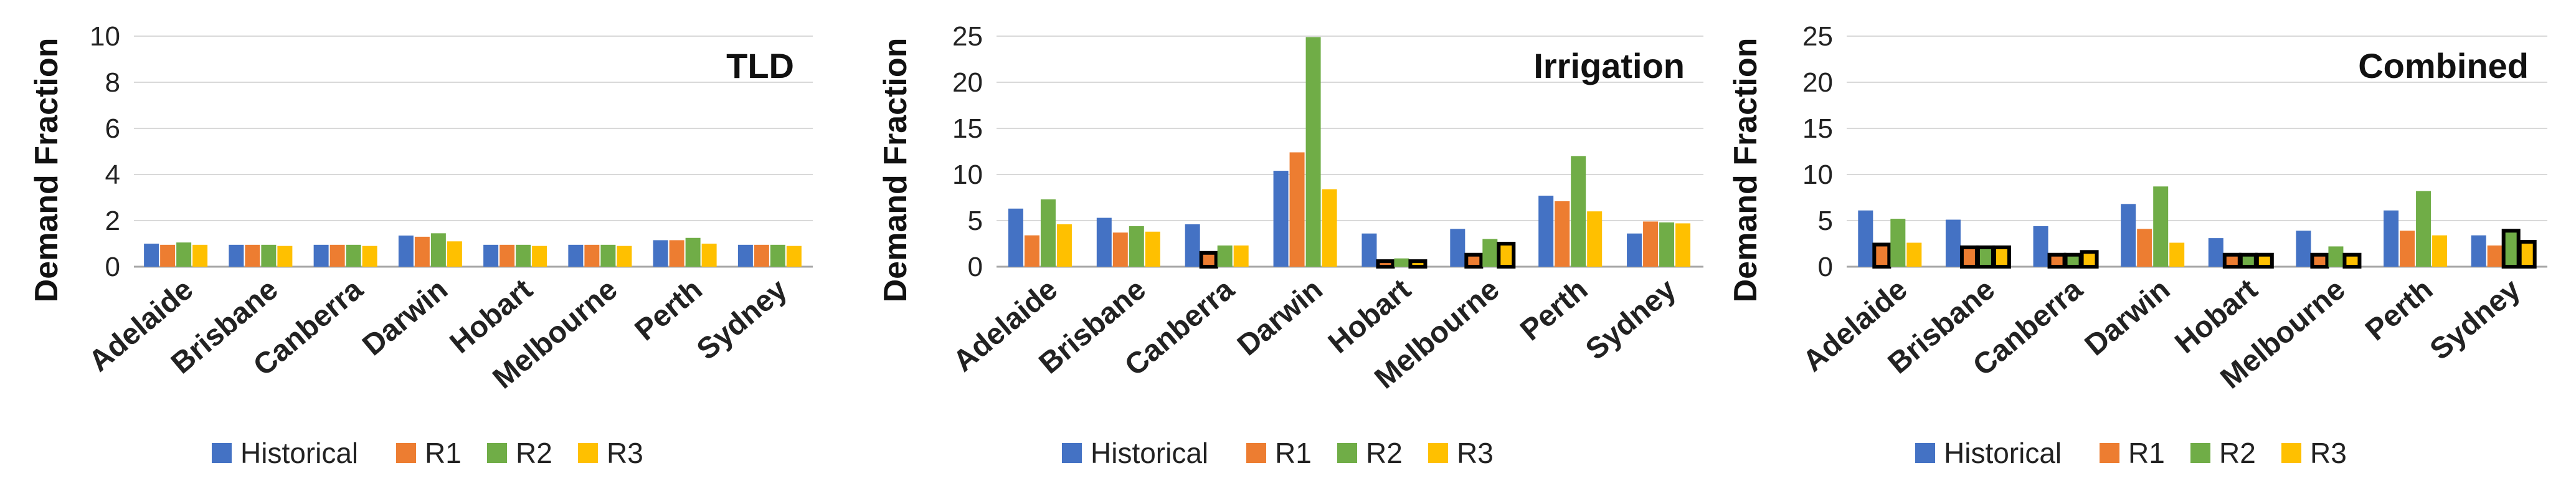  I want to click on bar-historical-melbourne, so click(1458, 248).